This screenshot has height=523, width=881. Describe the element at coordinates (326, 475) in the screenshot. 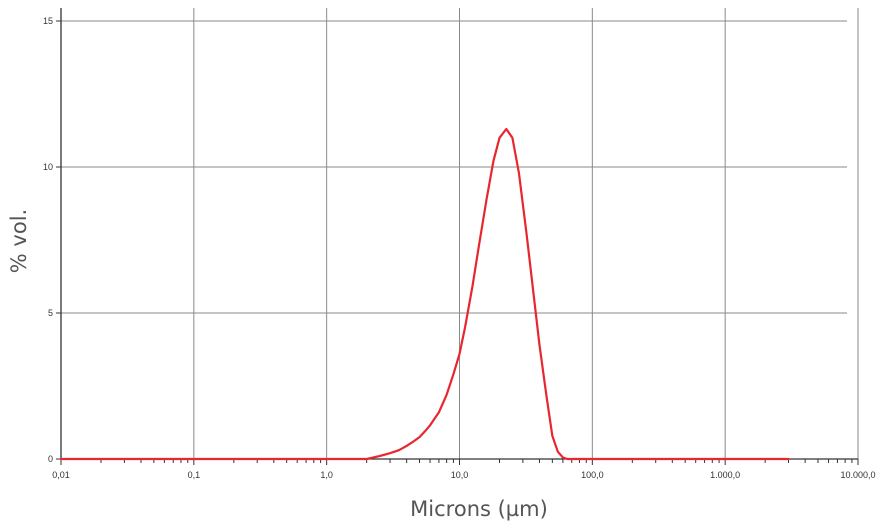

I see `x-tick-label: 1,0` at that location.